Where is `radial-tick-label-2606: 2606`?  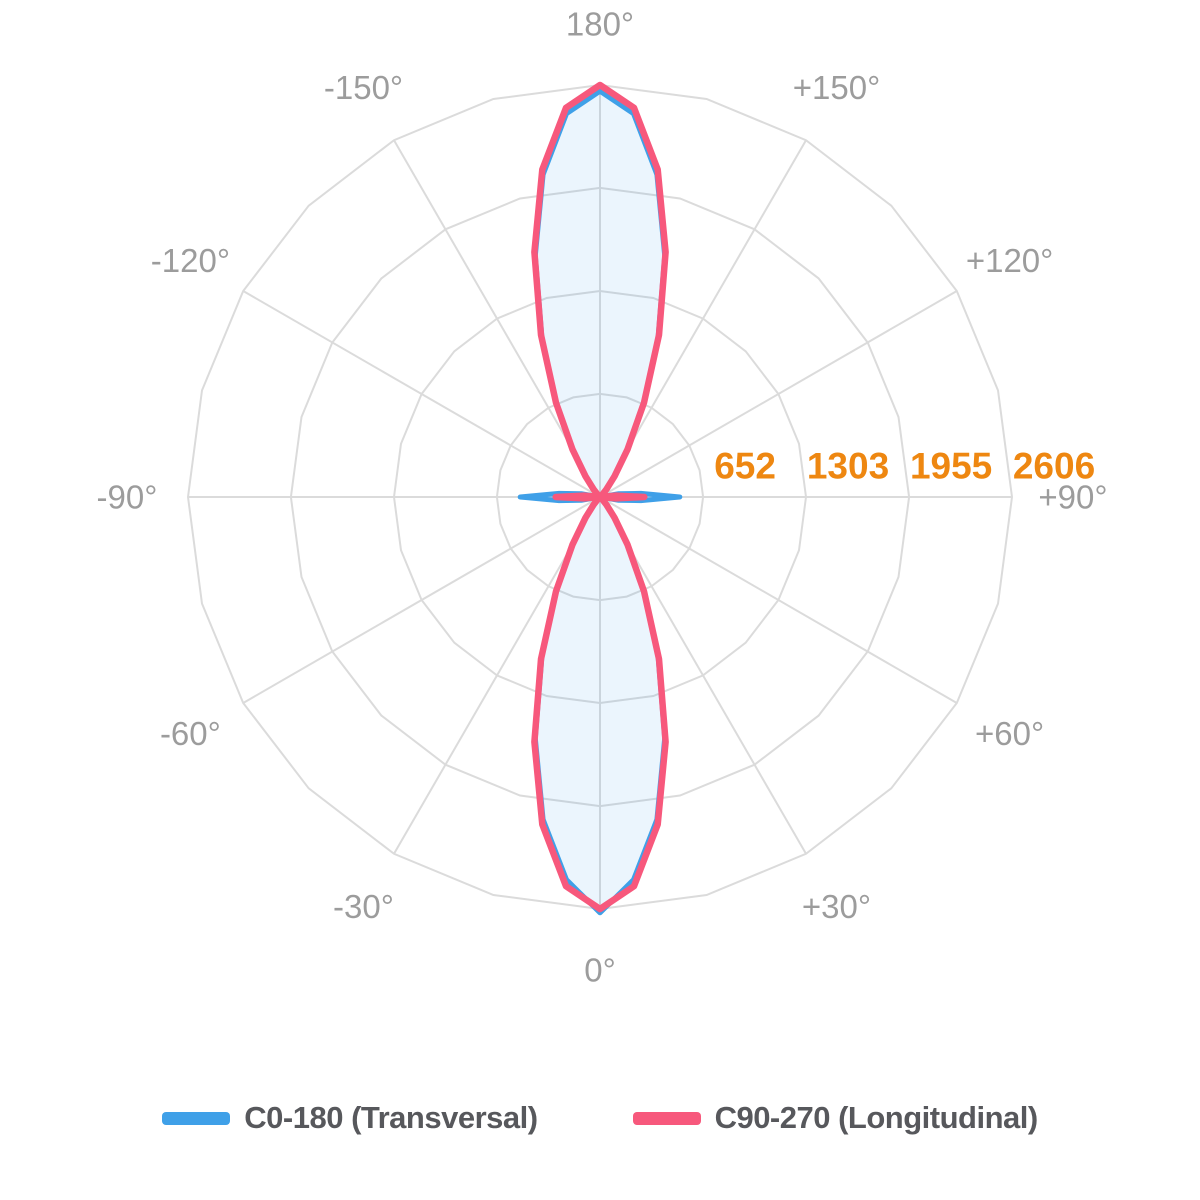
radial-tick-label-2606: 2606 is located at coordinates (1054, 466).